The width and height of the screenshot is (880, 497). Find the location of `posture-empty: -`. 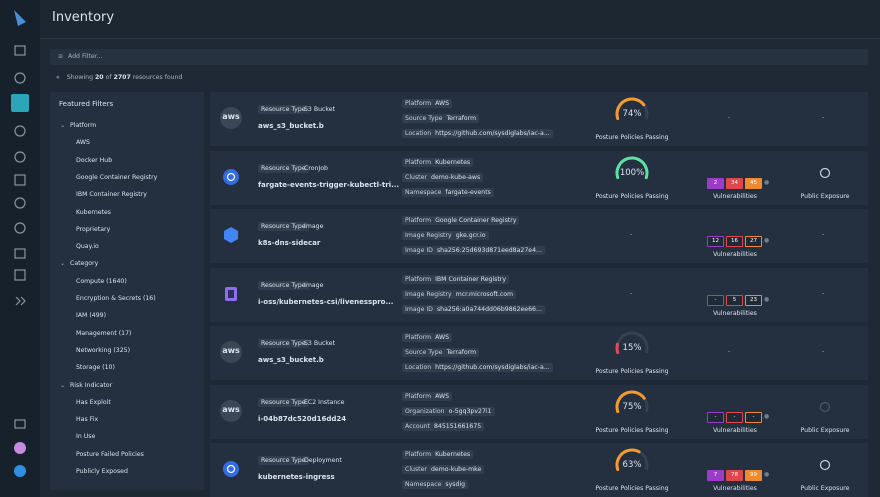

posture-empty: - is located at coordinates (631, 234).